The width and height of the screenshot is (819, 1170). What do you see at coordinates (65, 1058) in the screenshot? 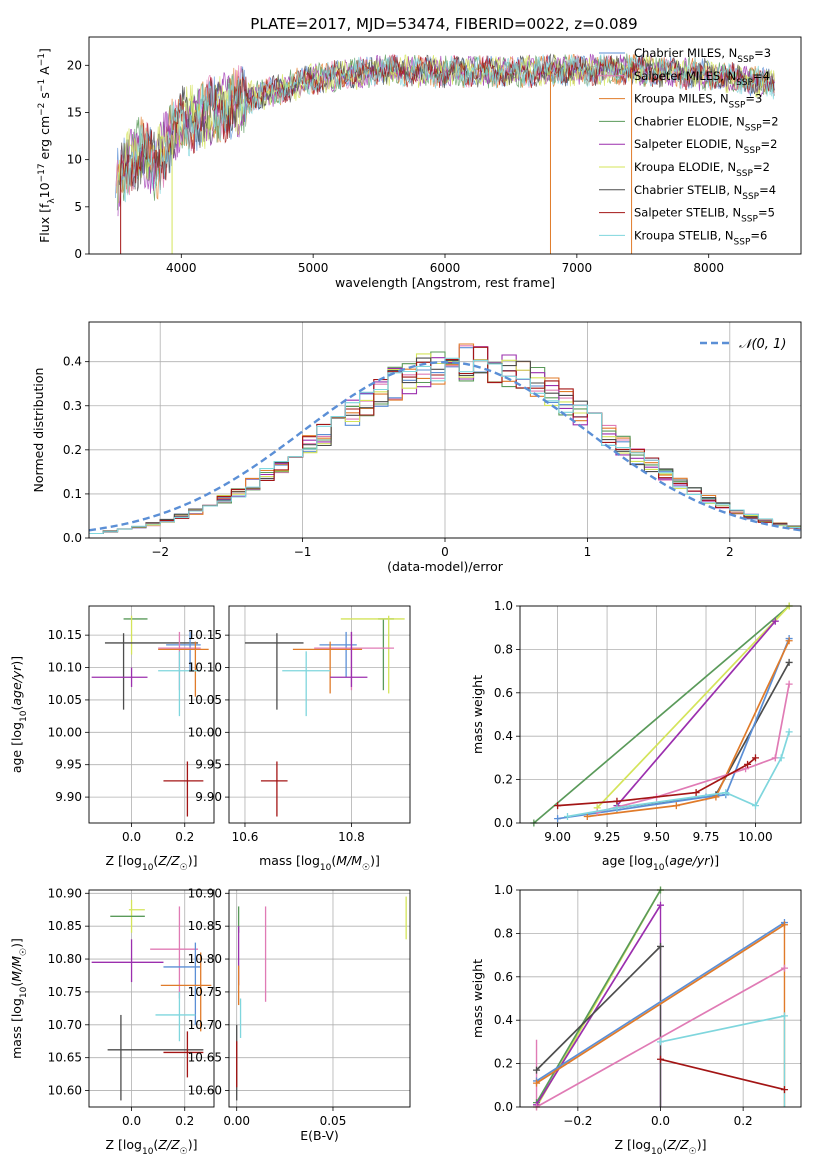
I see `y-tick-label: 10.65` at bounding box center [65, 1058].